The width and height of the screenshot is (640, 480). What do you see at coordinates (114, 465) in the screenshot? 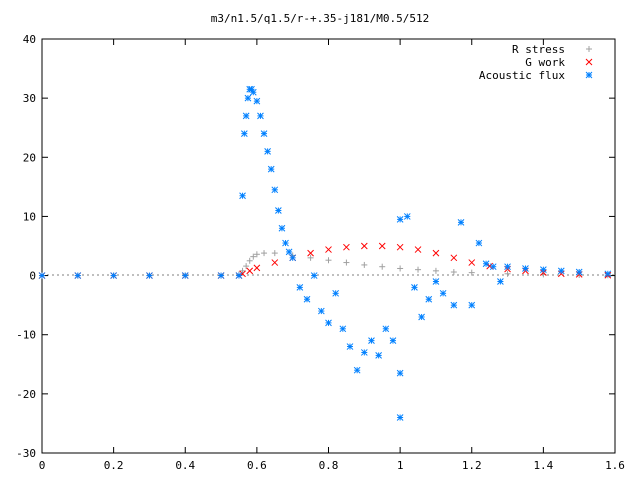
I see `x-tick-label: 0.2` at bounding box center [114, 465].